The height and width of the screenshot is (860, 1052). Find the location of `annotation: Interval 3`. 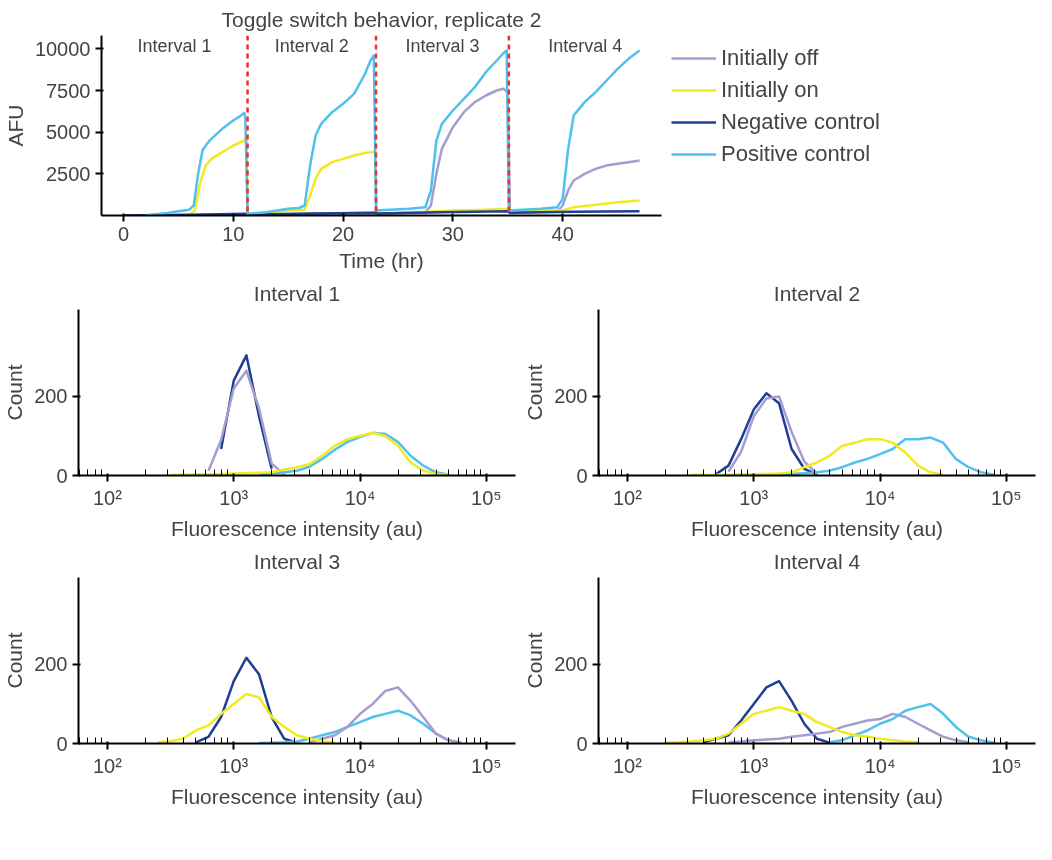

annotation: Interval 3 is located at coordinates (442, 45).